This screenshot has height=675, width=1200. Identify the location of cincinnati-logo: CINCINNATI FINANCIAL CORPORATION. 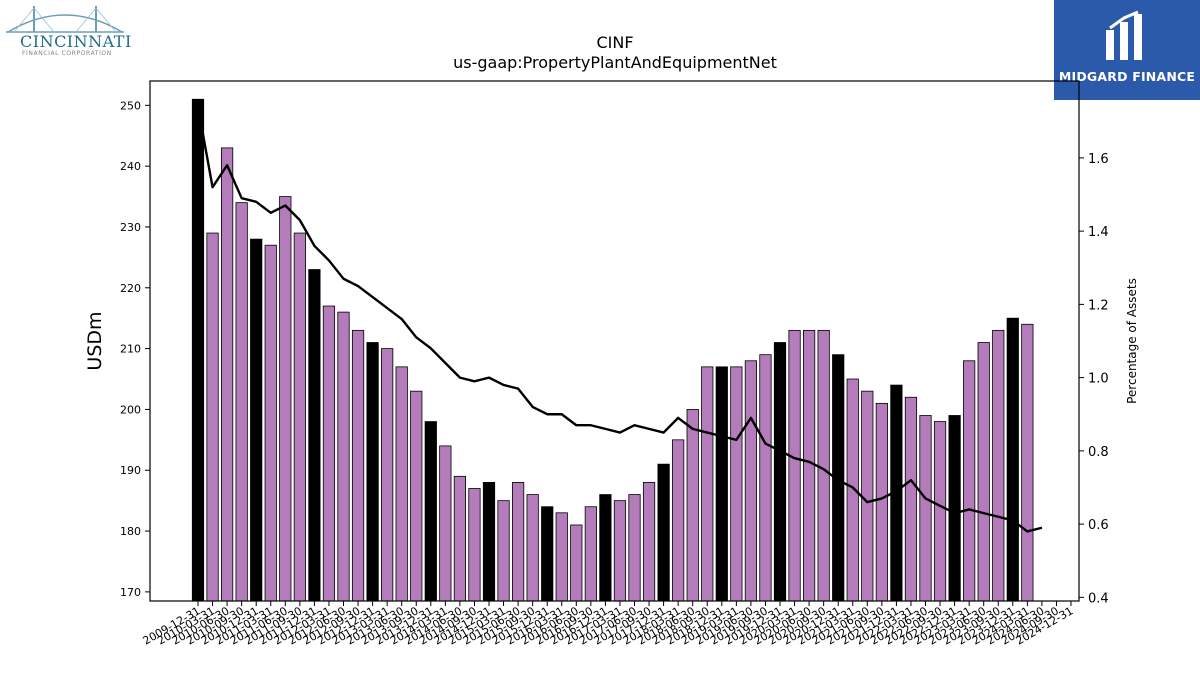
(67, 31).